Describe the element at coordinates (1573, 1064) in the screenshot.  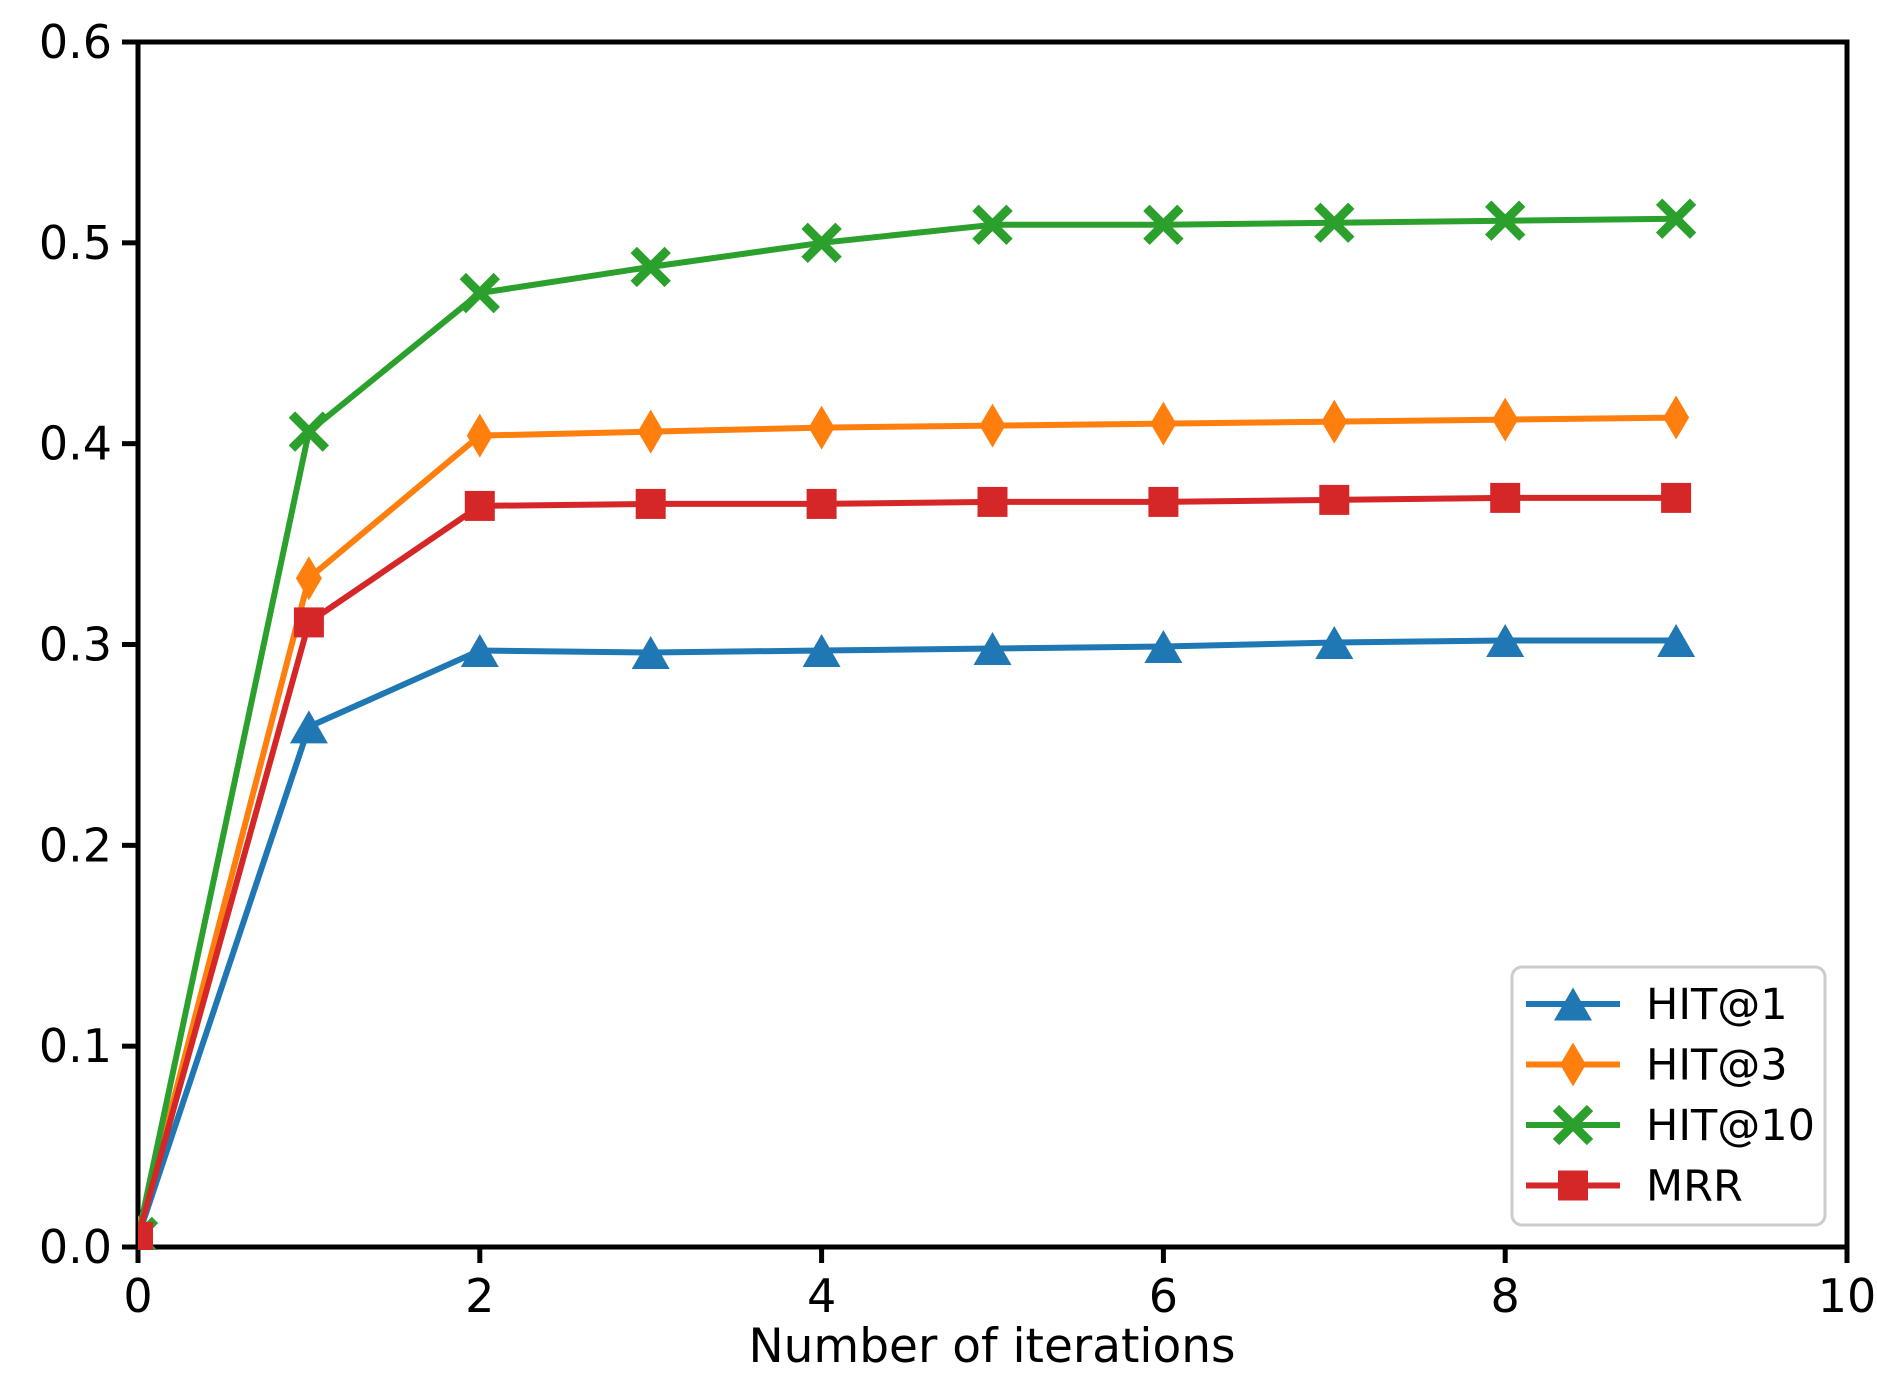
I see `legend-marker-diamond` at that location.